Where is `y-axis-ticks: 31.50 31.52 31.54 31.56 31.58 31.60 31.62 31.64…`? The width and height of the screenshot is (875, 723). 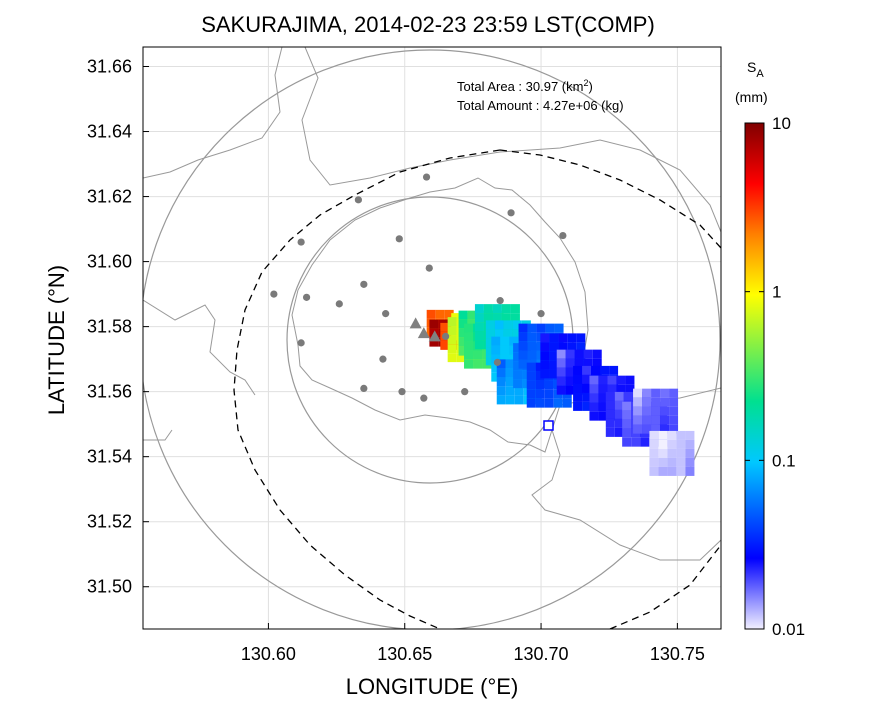
y-axis-ticks: 31.50 31.52 31.54 31.56 31.58 31.60 31.62 31.64… is located at coordinates (118, 327).